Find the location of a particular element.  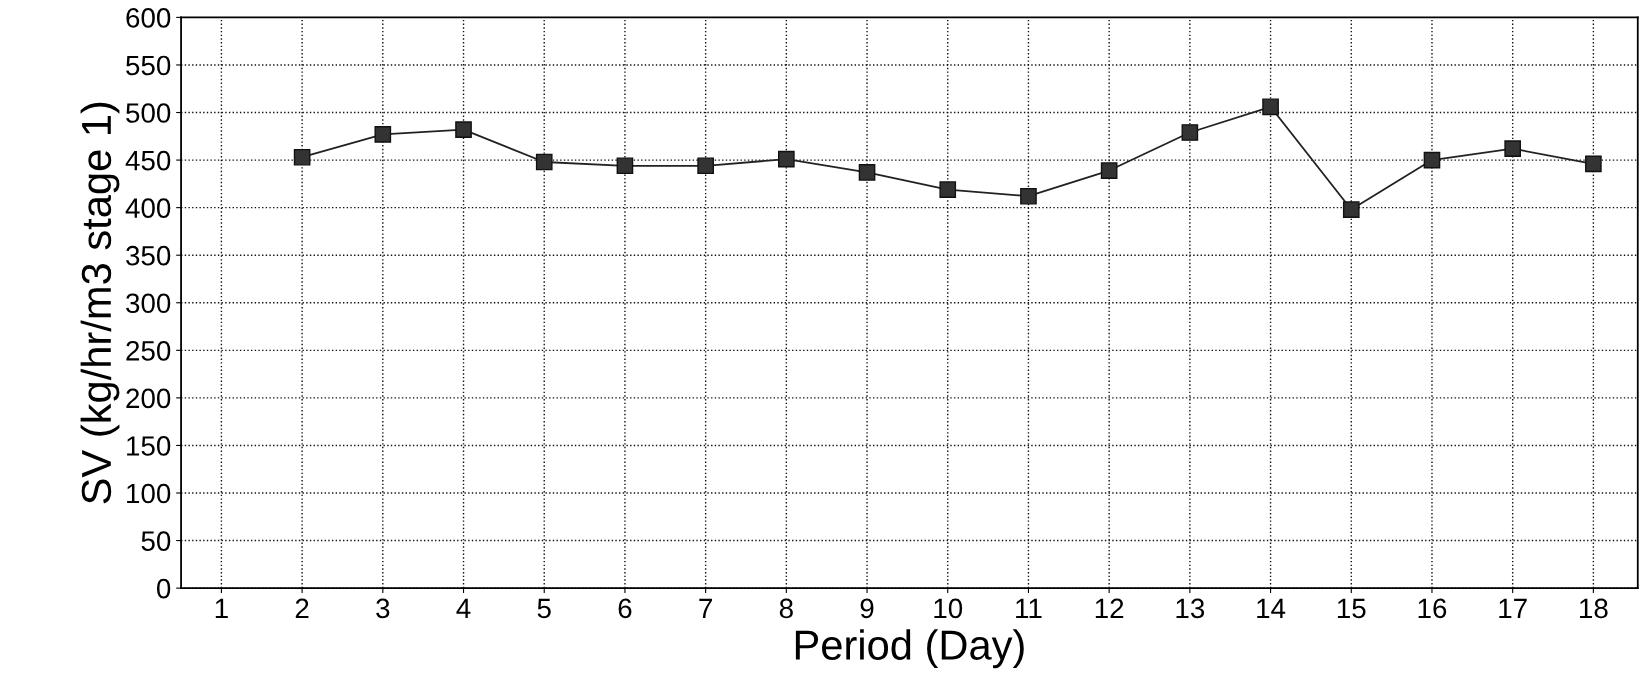

x-tick-label: 14 is located at coordinates (1271, 608).